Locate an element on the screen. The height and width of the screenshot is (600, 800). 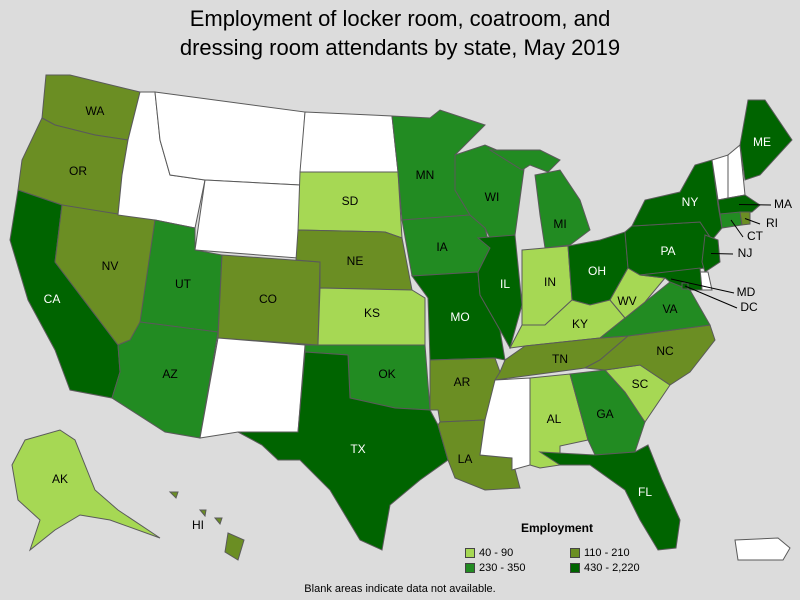
leader-line-ct is located at coordinates (737, 228).